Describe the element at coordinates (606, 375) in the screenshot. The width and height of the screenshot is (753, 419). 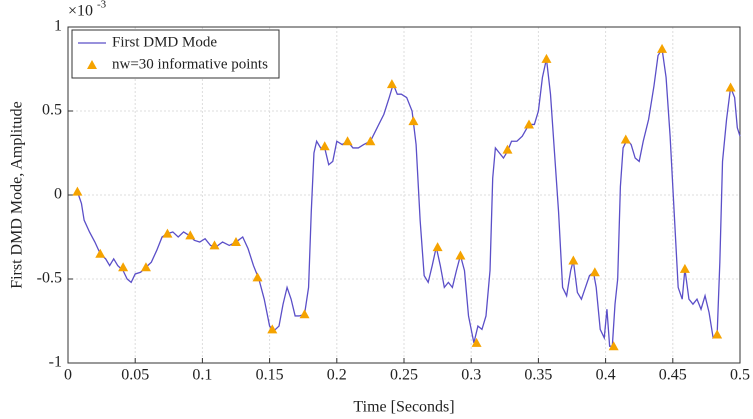
I see `x-tick-label: 0.4` at that location.